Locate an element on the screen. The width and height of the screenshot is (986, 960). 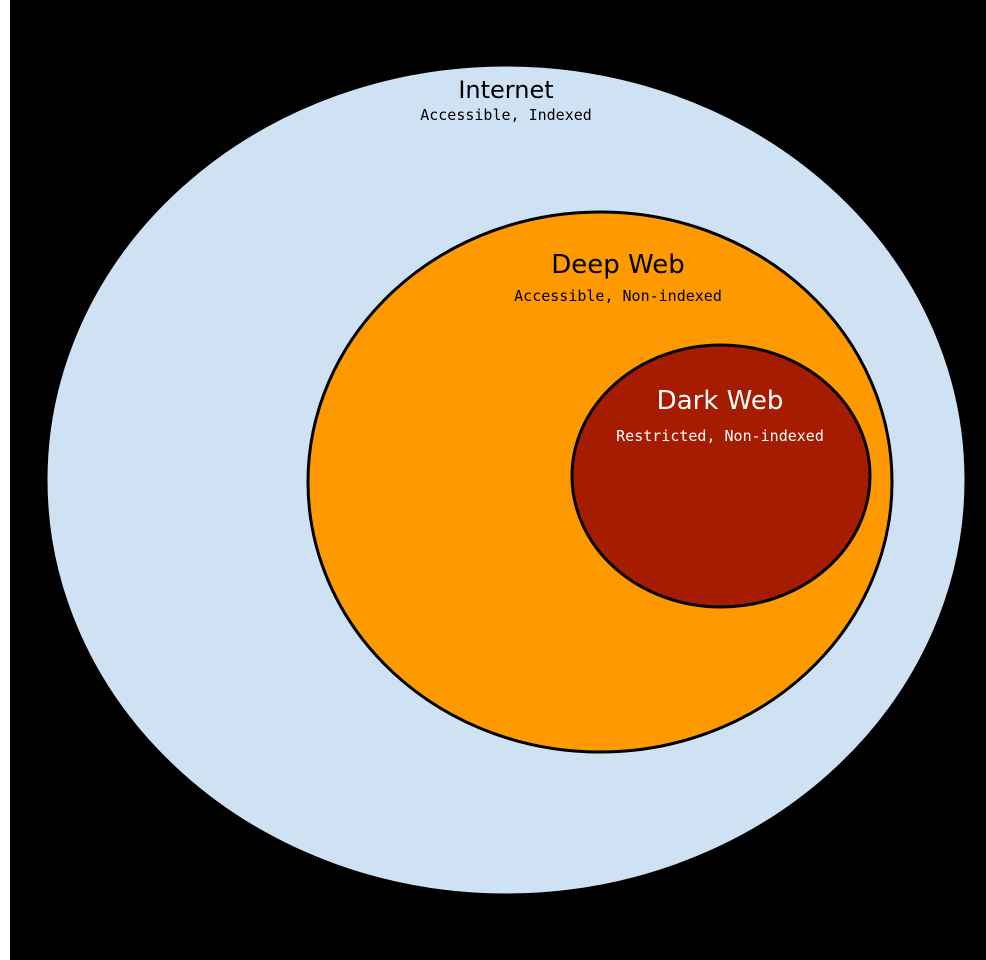
dark-web-layer: Dark Web Restricted, Non-indexed is located at coordinates (721, 476).